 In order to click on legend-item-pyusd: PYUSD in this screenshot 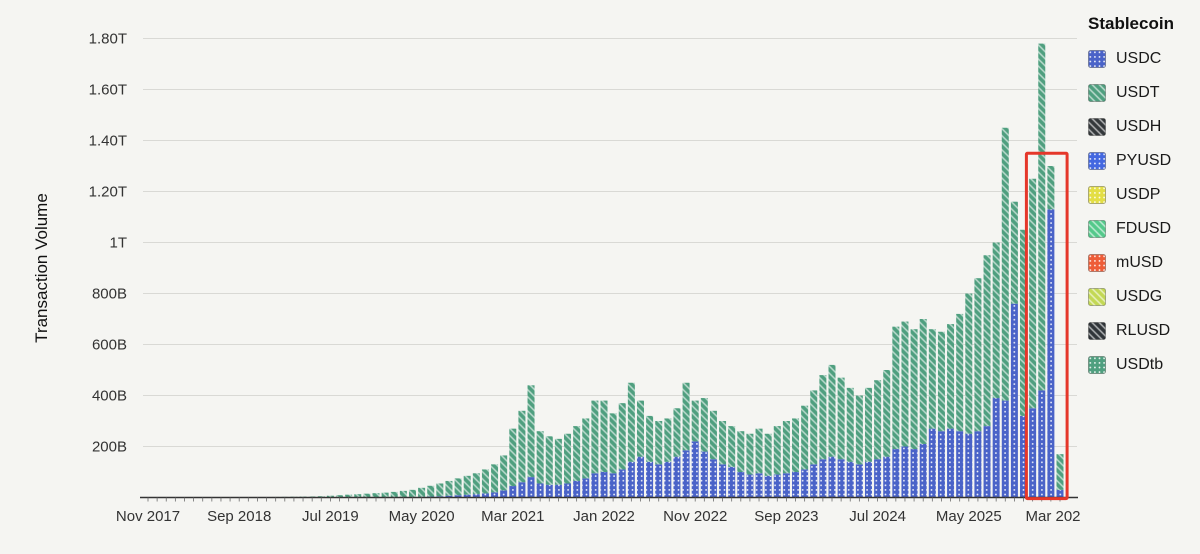, I will do `click(1143, 161)`.